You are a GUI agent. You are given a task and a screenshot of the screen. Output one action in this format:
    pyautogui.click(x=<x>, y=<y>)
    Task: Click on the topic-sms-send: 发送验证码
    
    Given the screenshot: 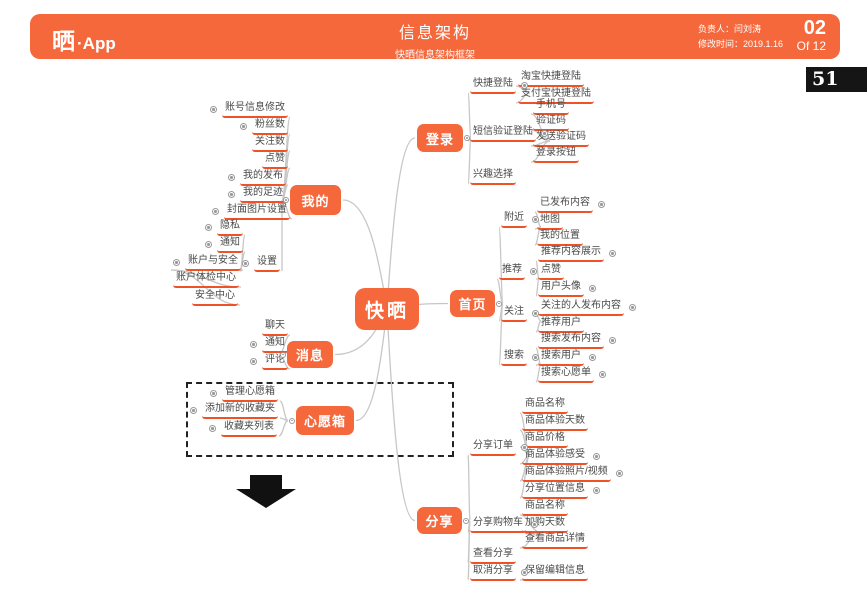 What is the action you would take?
    pyautogui.click(x=561, y=139)
    